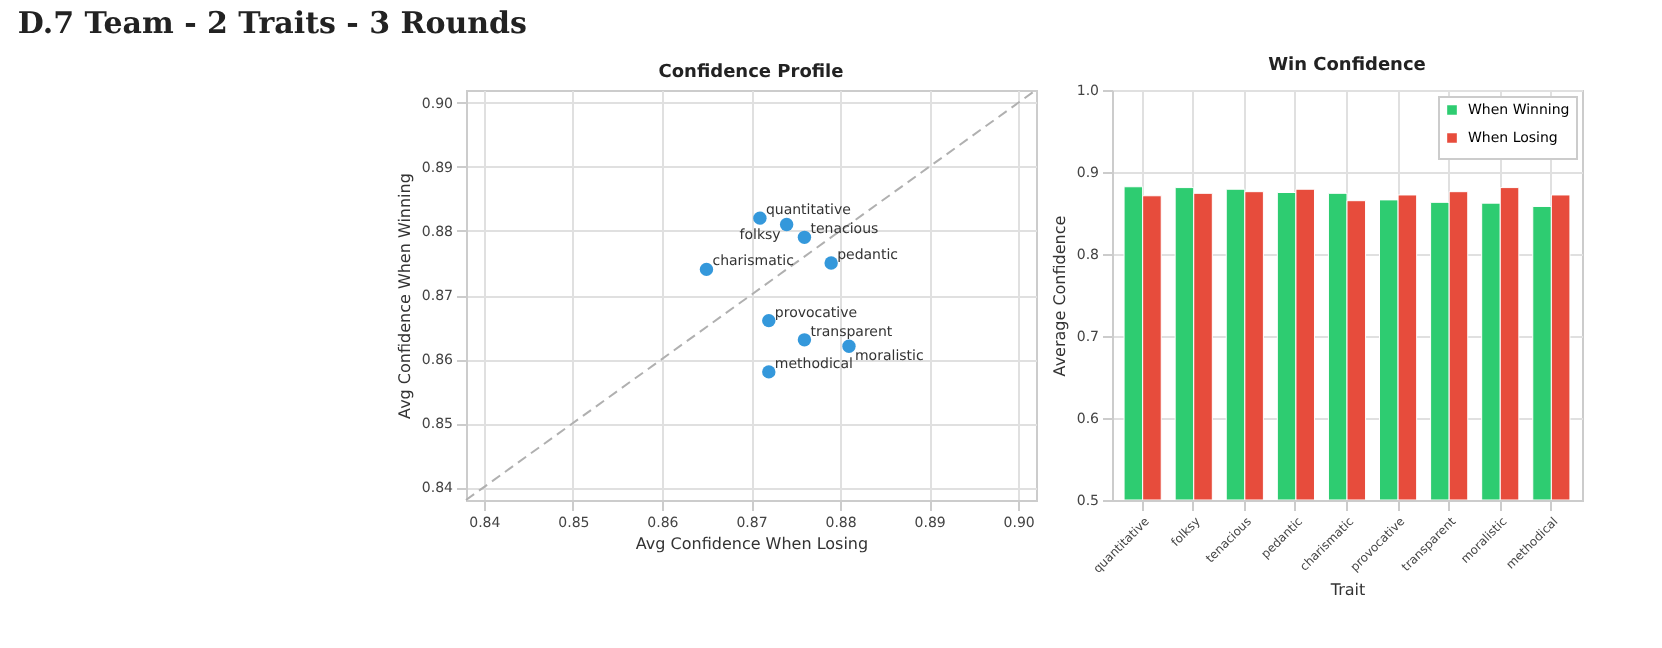  What do you see at coordinates (752, 544) in the screenshot?
I see `x-axis-title: Avg Confidence When Losing` at bounding box center [752, 544].